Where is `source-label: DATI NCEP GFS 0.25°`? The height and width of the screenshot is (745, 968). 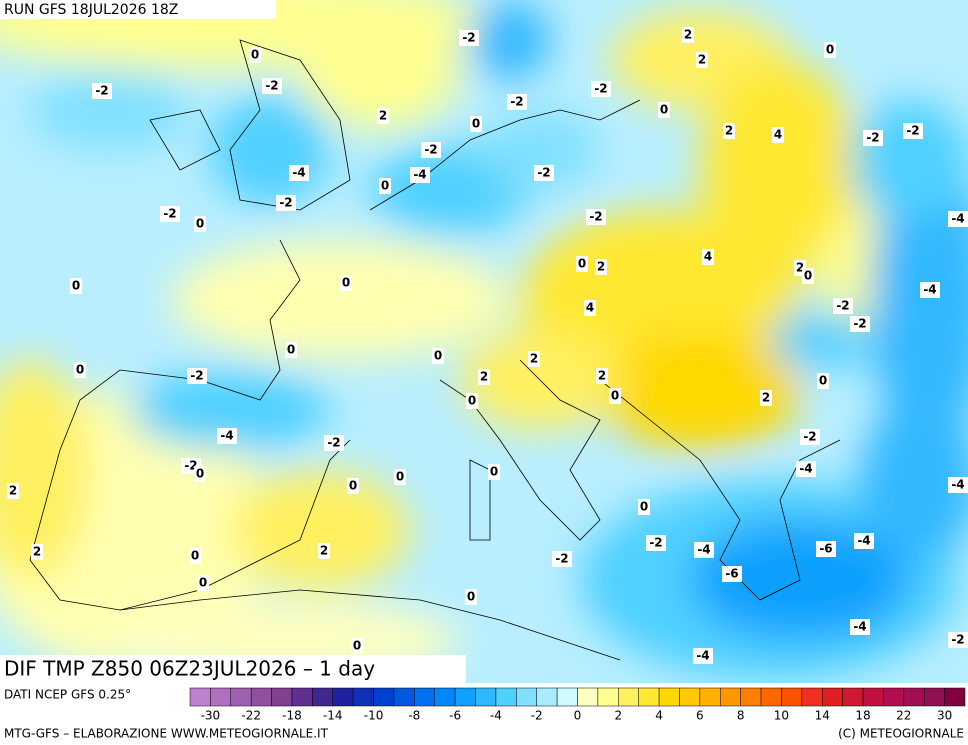 source-label: DATI NCEP GFS 0.25° is located at coordinates (67, 695).